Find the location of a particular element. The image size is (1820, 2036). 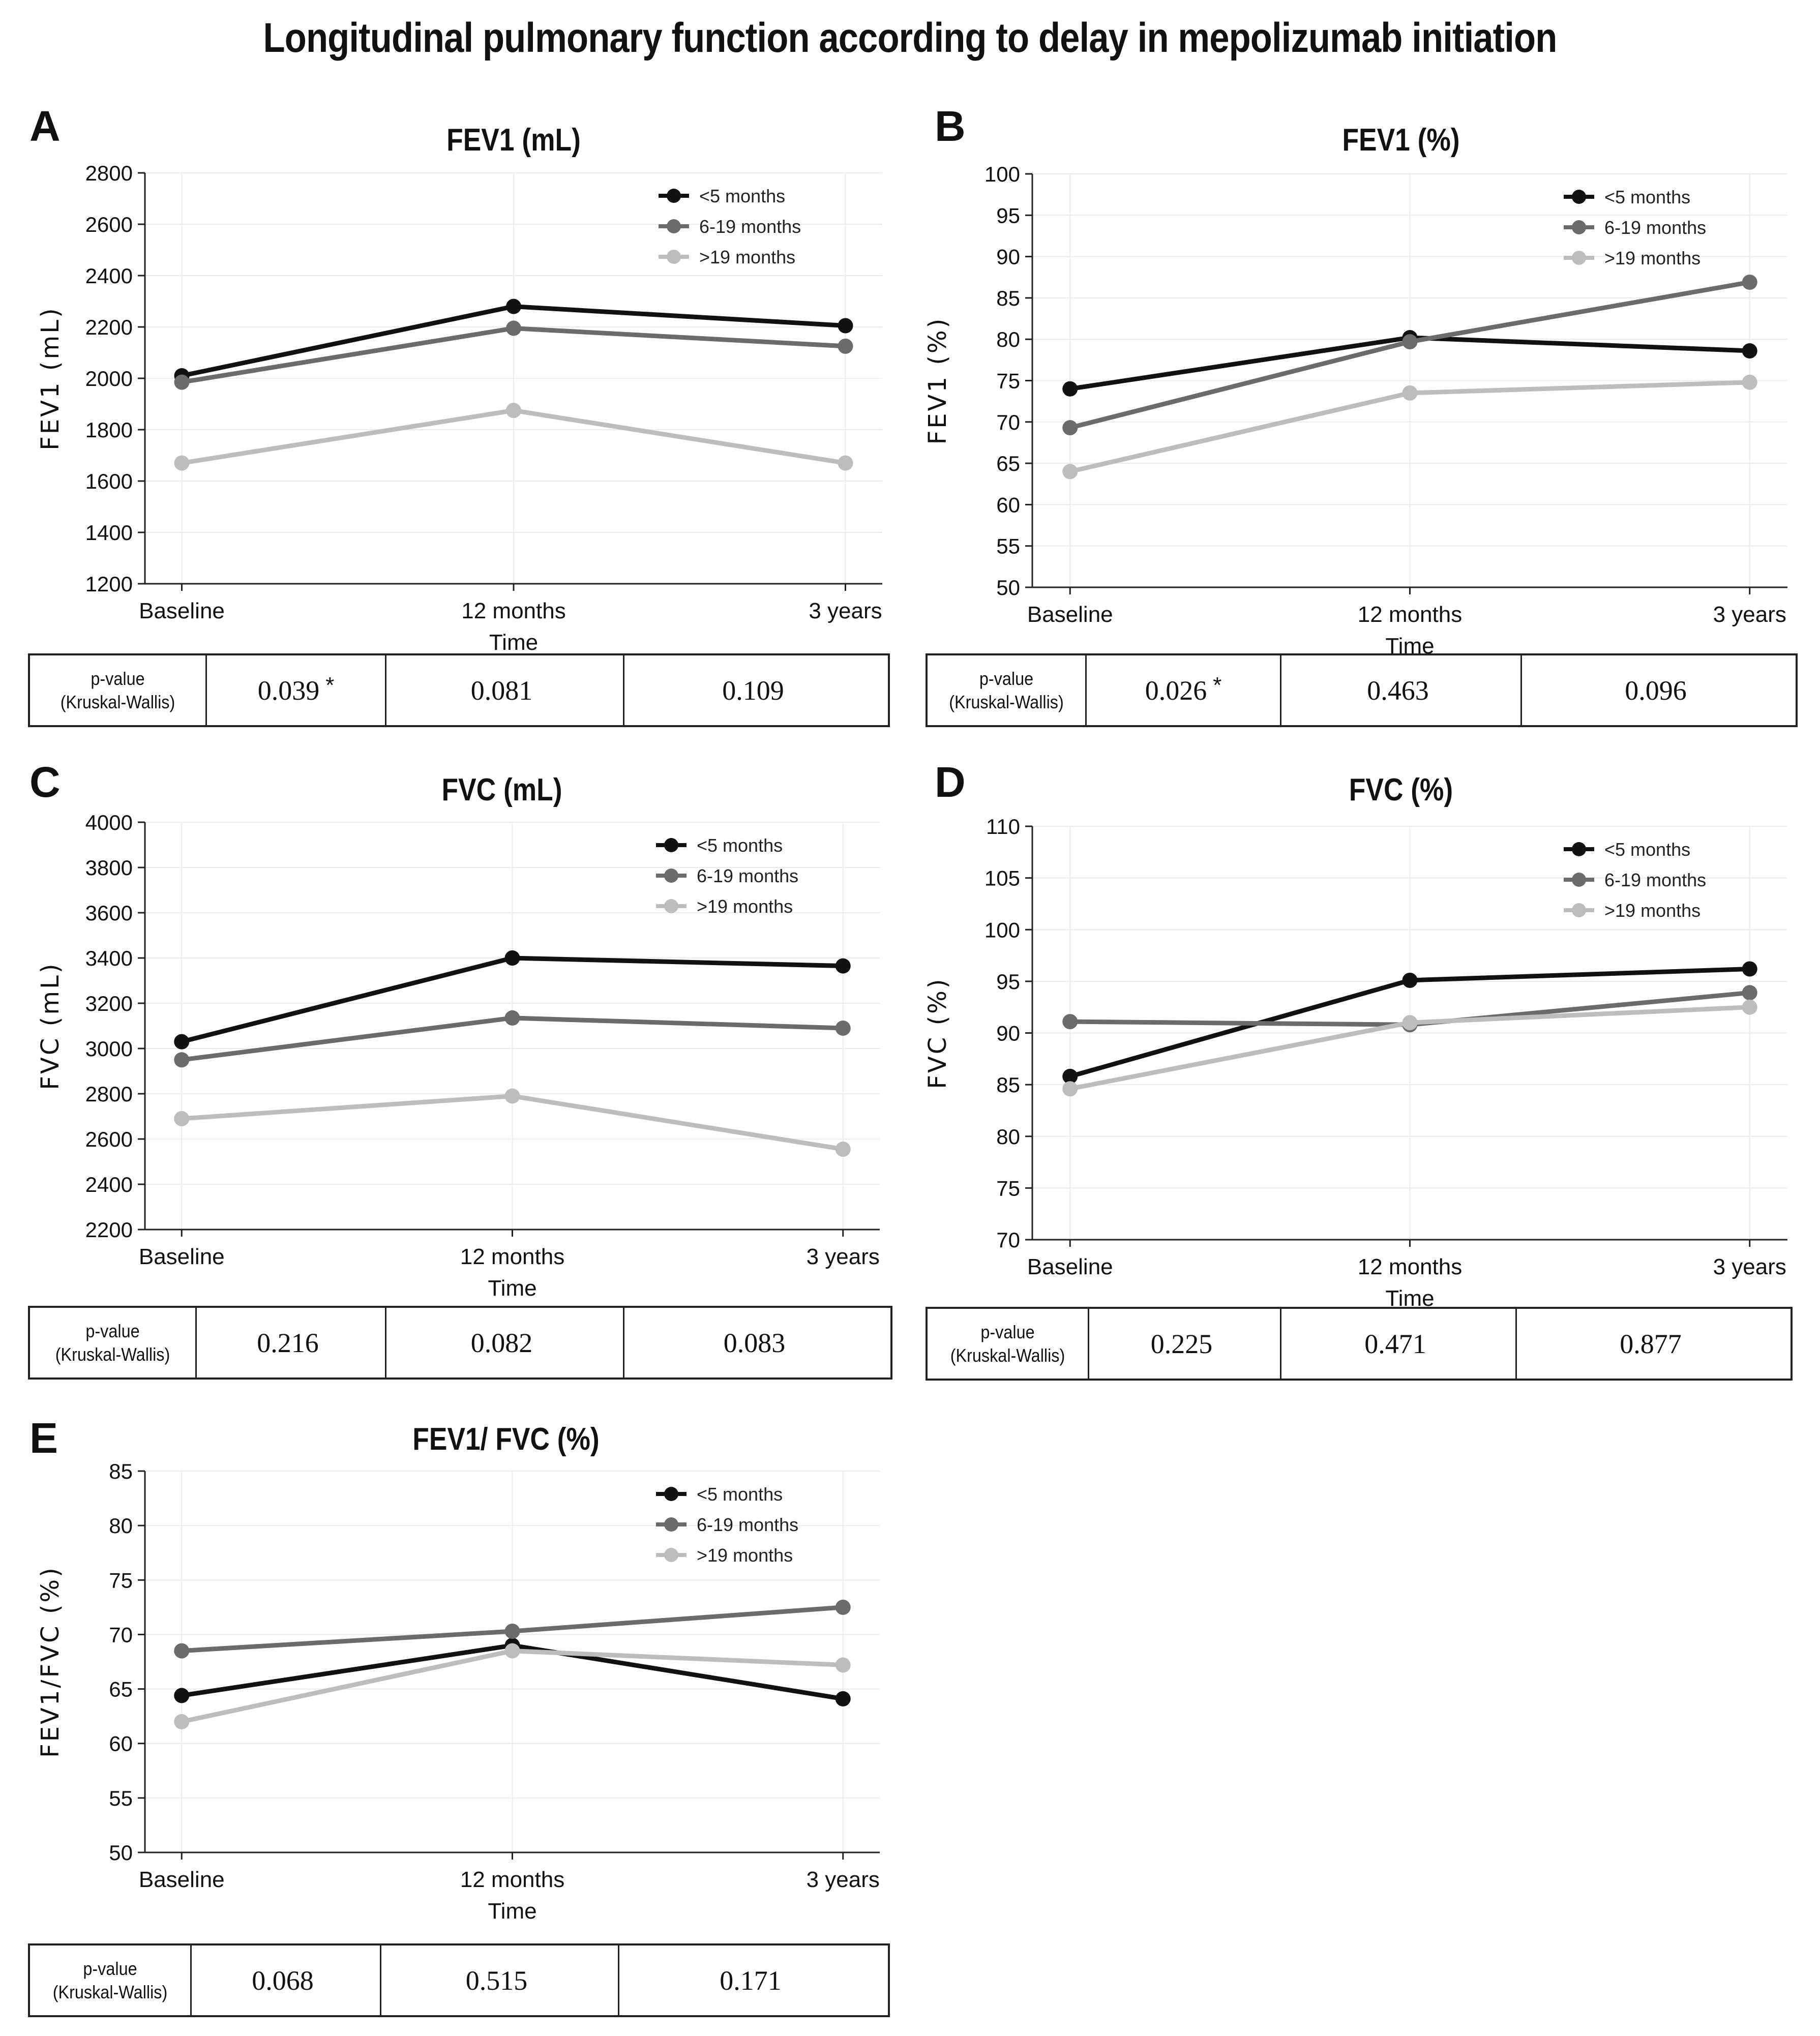

panel-b-title: FEV1 (%) is located at coordinates (1401, 140).